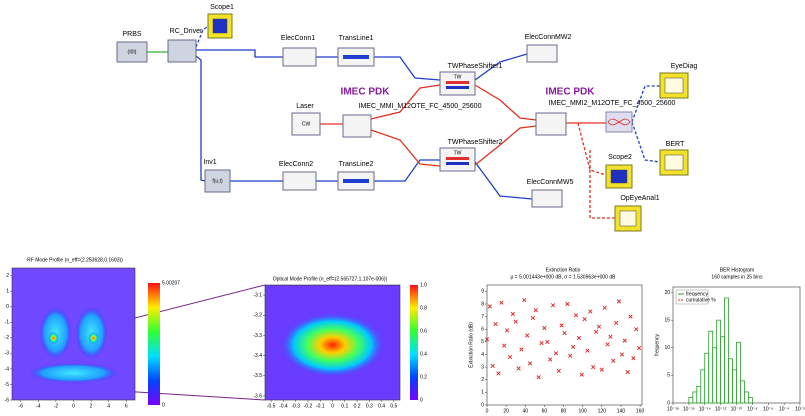 The height and width of the screenshot is (416, 805). Describe the element at coordinates (550, 182) in the screenshot. I see `component-label: ElecConnMW5` at that location.